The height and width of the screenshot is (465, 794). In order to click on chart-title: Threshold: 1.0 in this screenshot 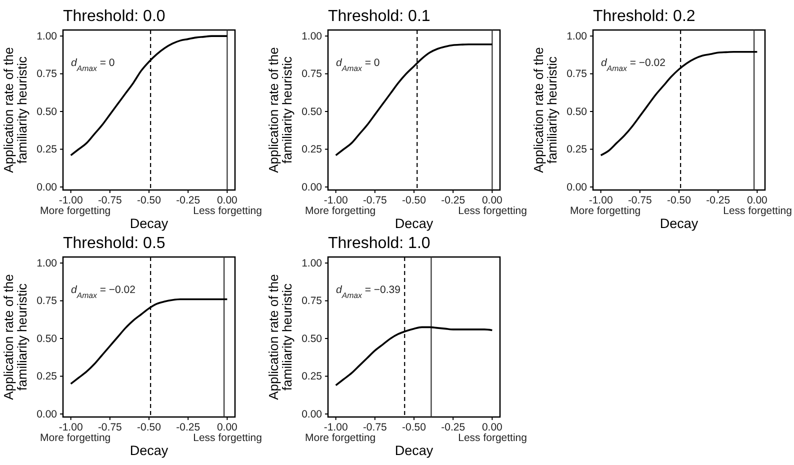, I will do `click(379, 243)`.